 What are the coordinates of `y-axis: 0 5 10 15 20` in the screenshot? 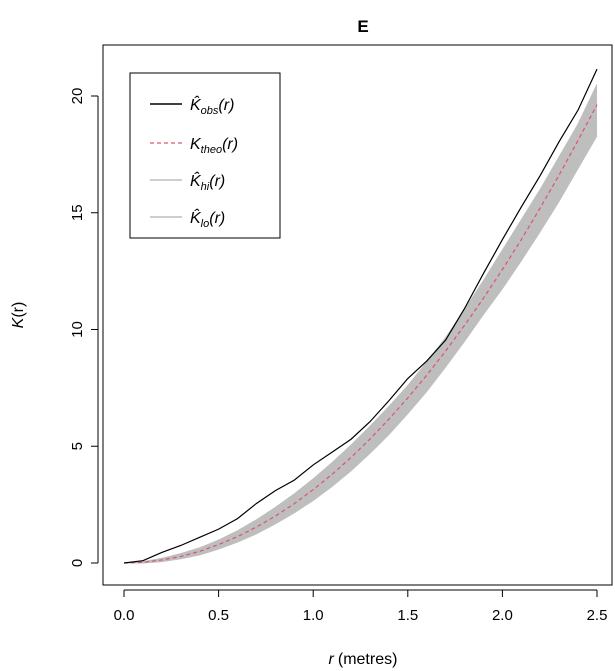 It's located at (84, 327).